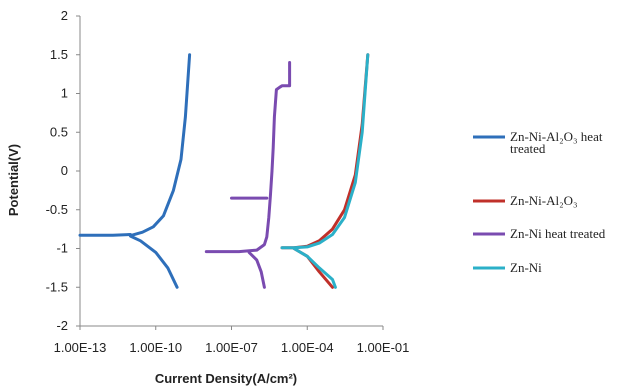  I want to click on x-tick-label: 1.00E-07, so click(231, 347).